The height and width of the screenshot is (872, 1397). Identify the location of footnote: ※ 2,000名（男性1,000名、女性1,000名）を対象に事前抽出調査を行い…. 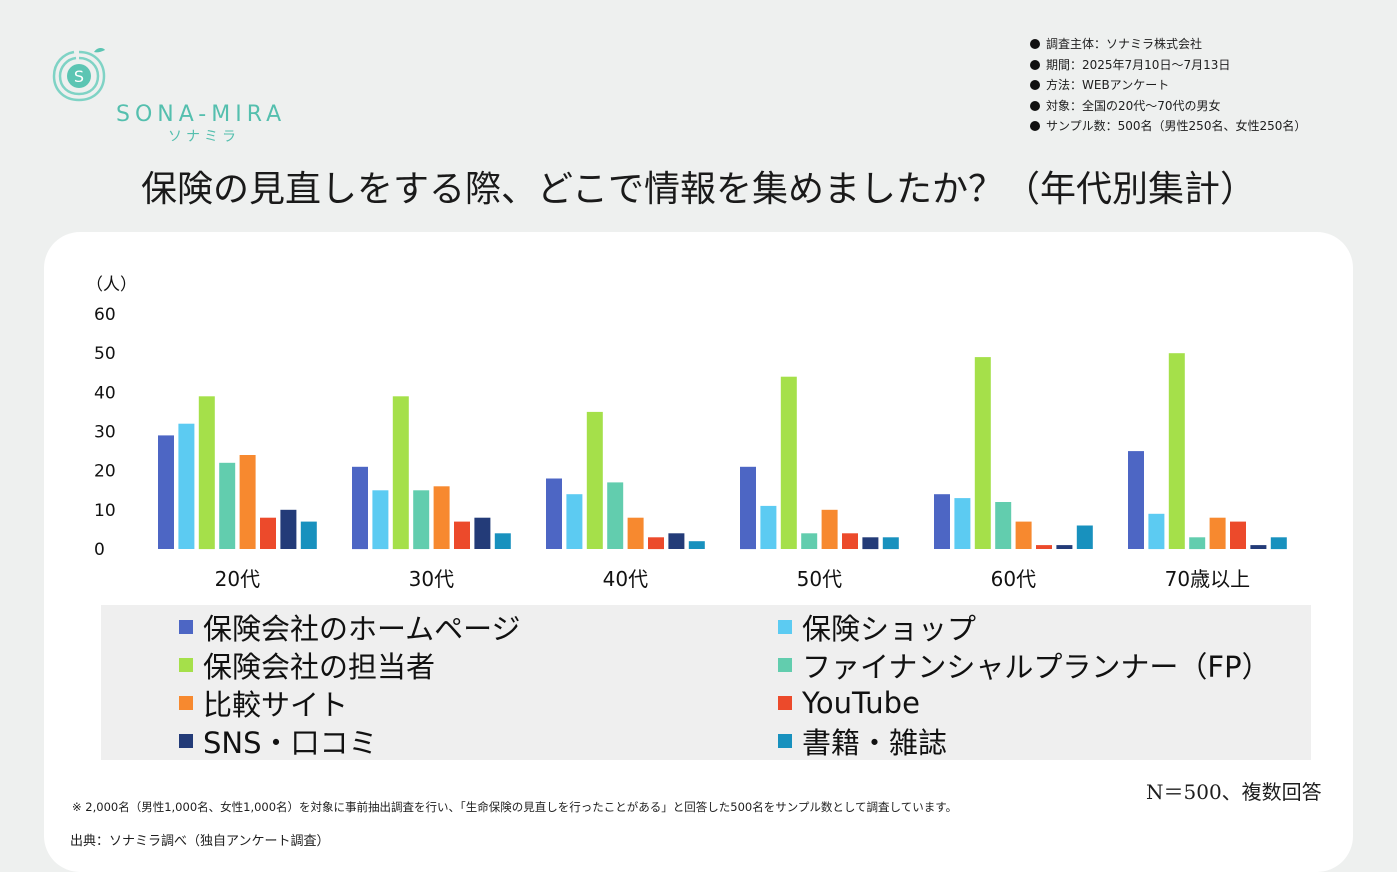
(515, 807).